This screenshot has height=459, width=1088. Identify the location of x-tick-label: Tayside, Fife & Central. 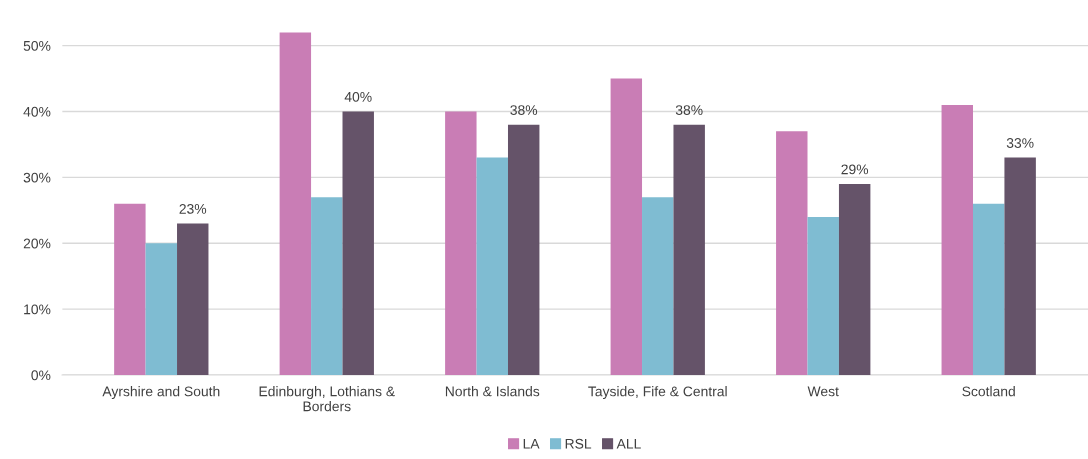
(657, 393).